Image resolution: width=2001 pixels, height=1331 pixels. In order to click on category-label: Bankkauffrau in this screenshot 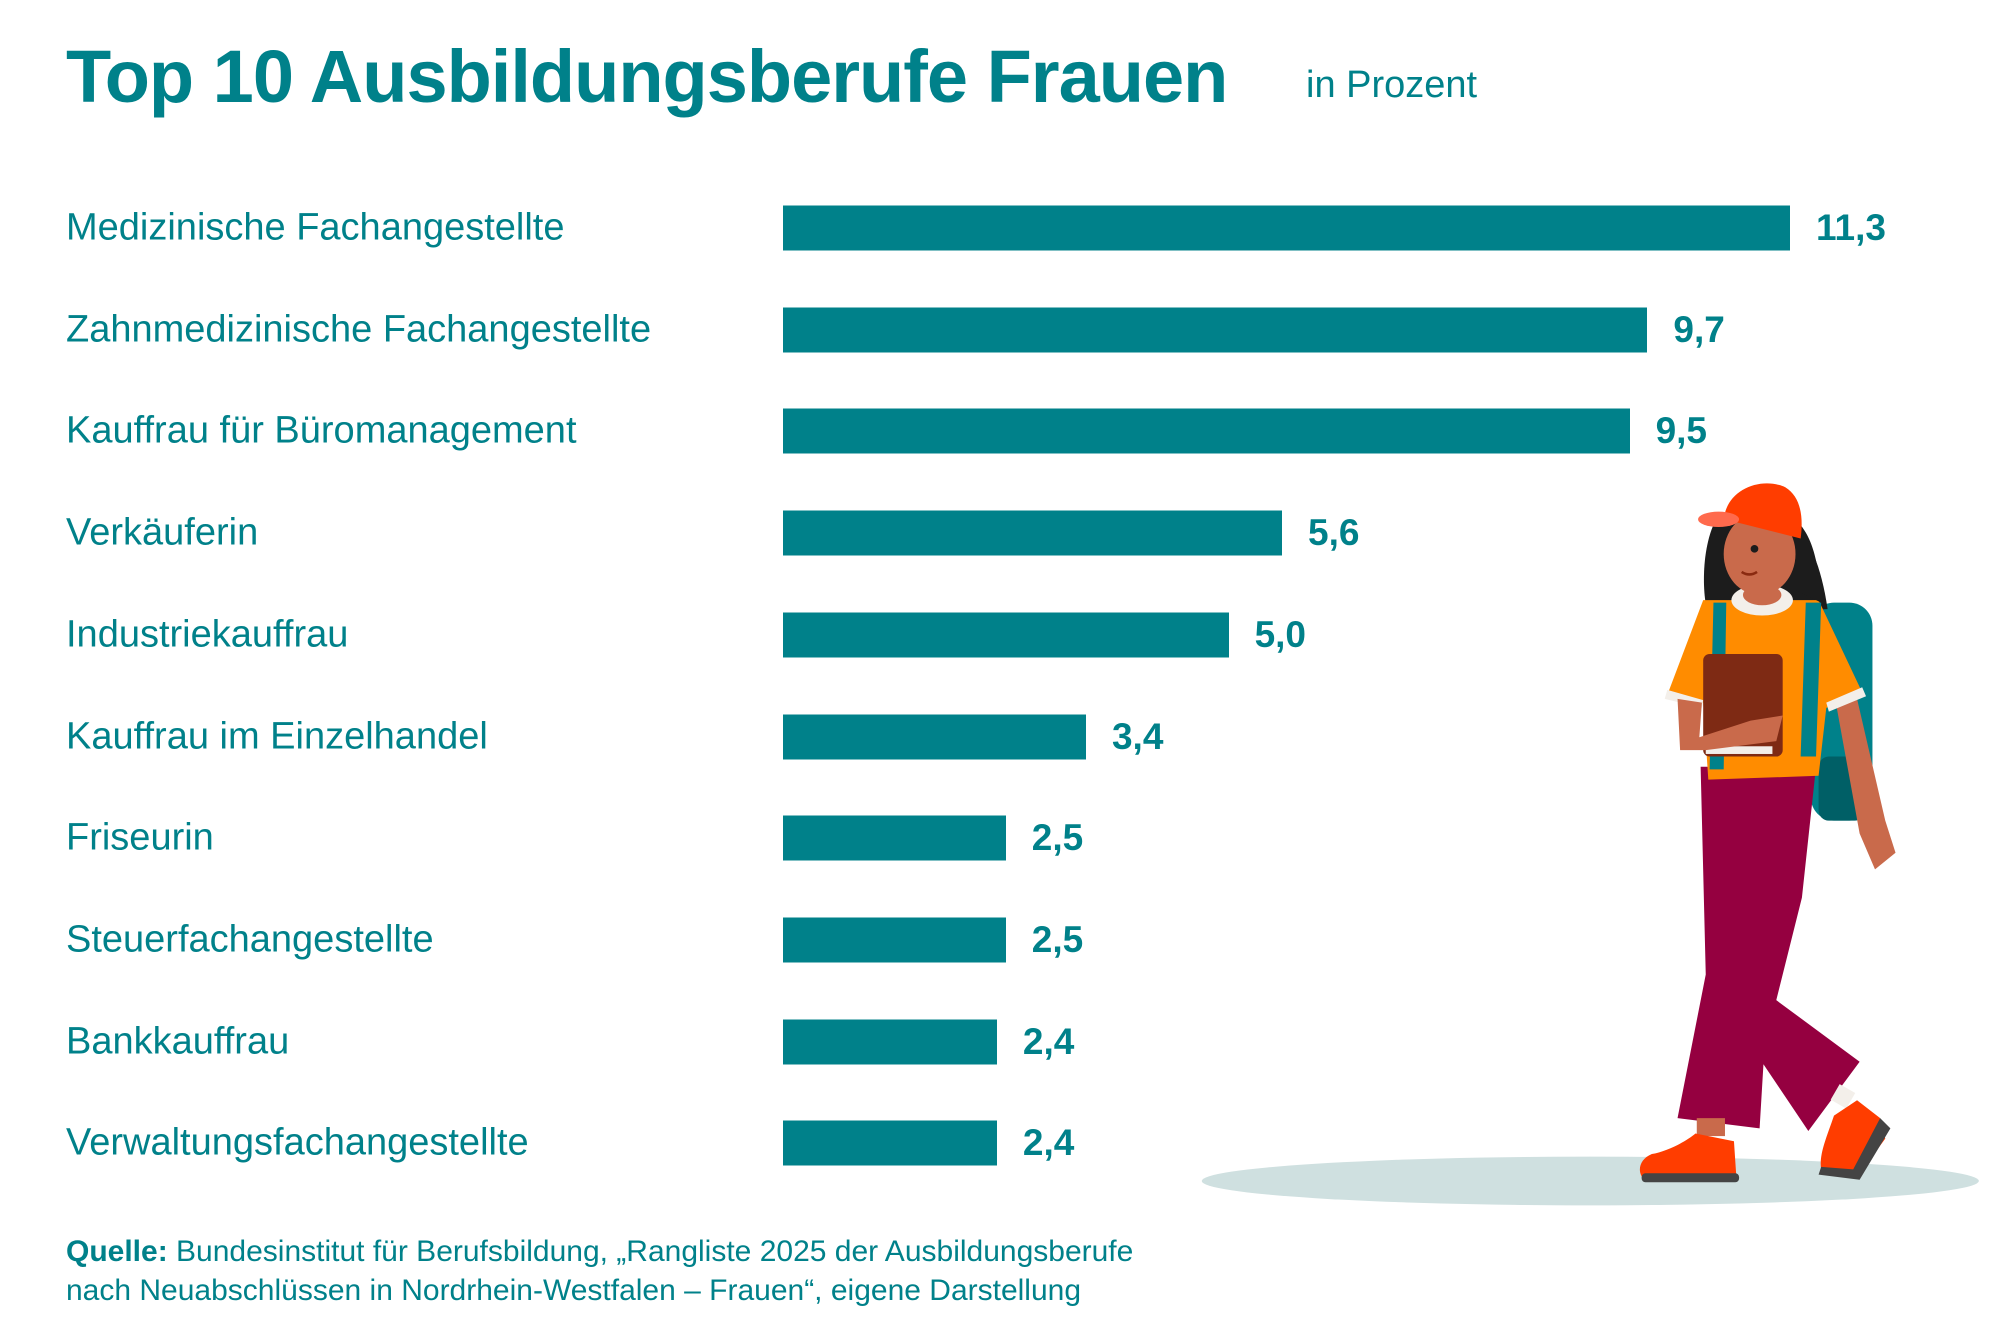, I will do `click(178, 1041)`.